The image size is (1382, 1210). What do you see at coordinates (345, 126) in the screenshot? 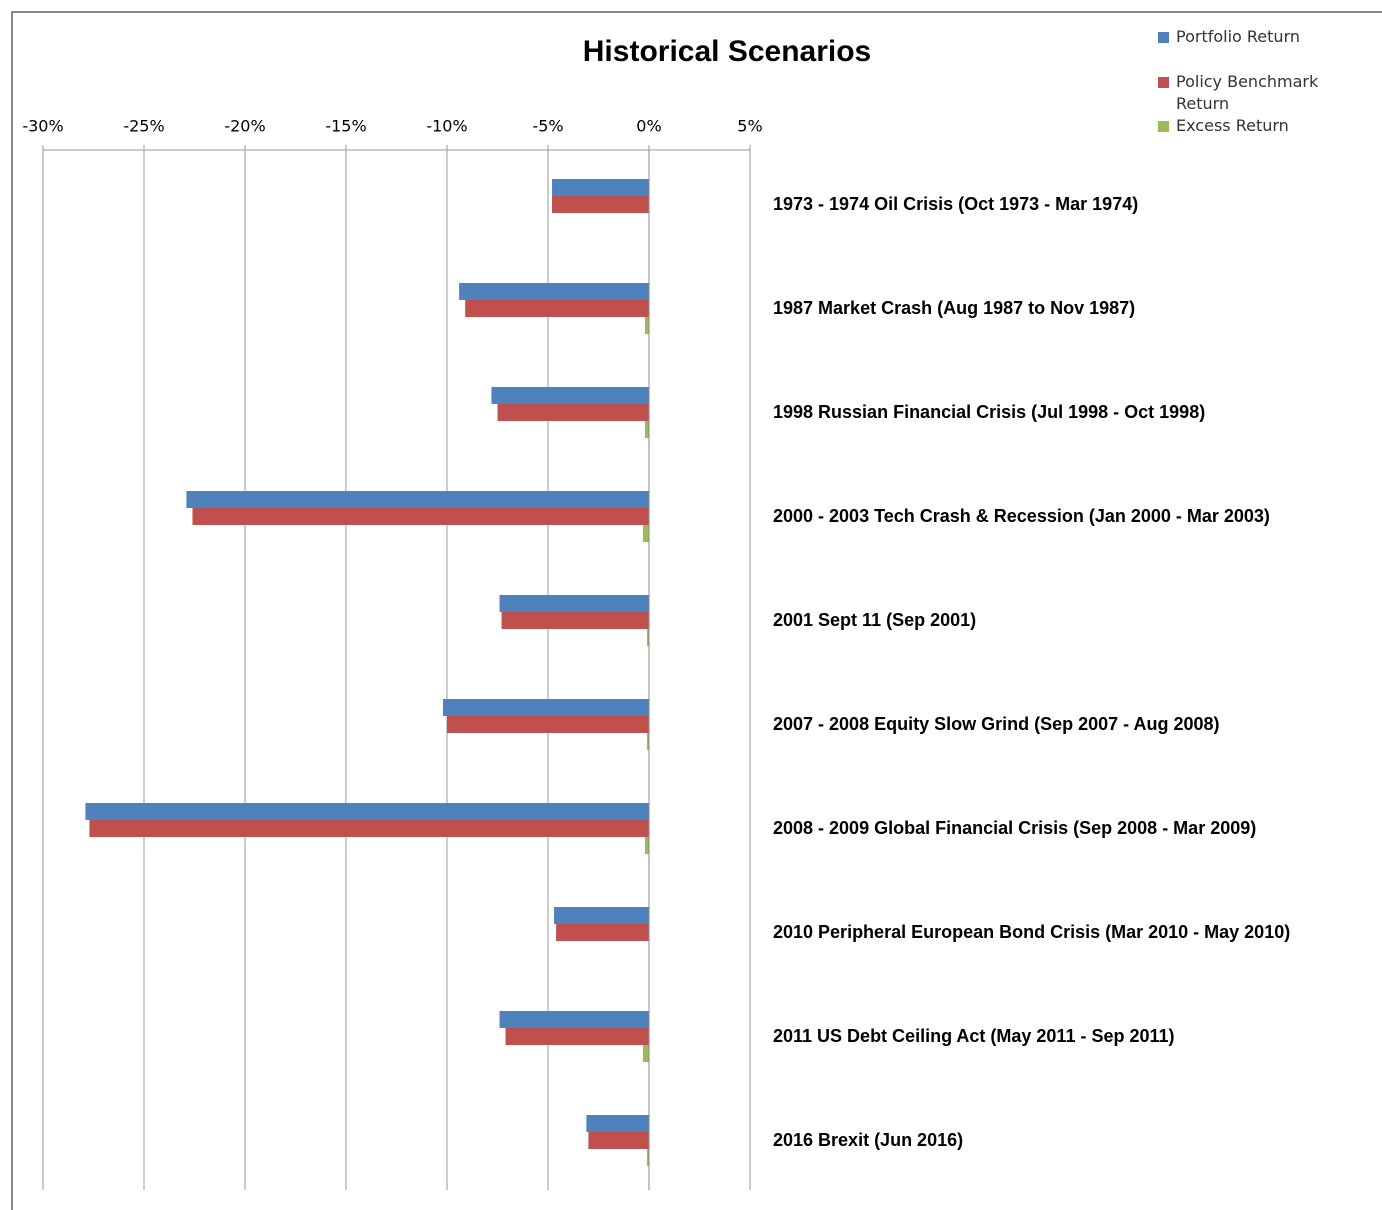
I see `x-tick-label: -15%` at bounding box center [345, 126].